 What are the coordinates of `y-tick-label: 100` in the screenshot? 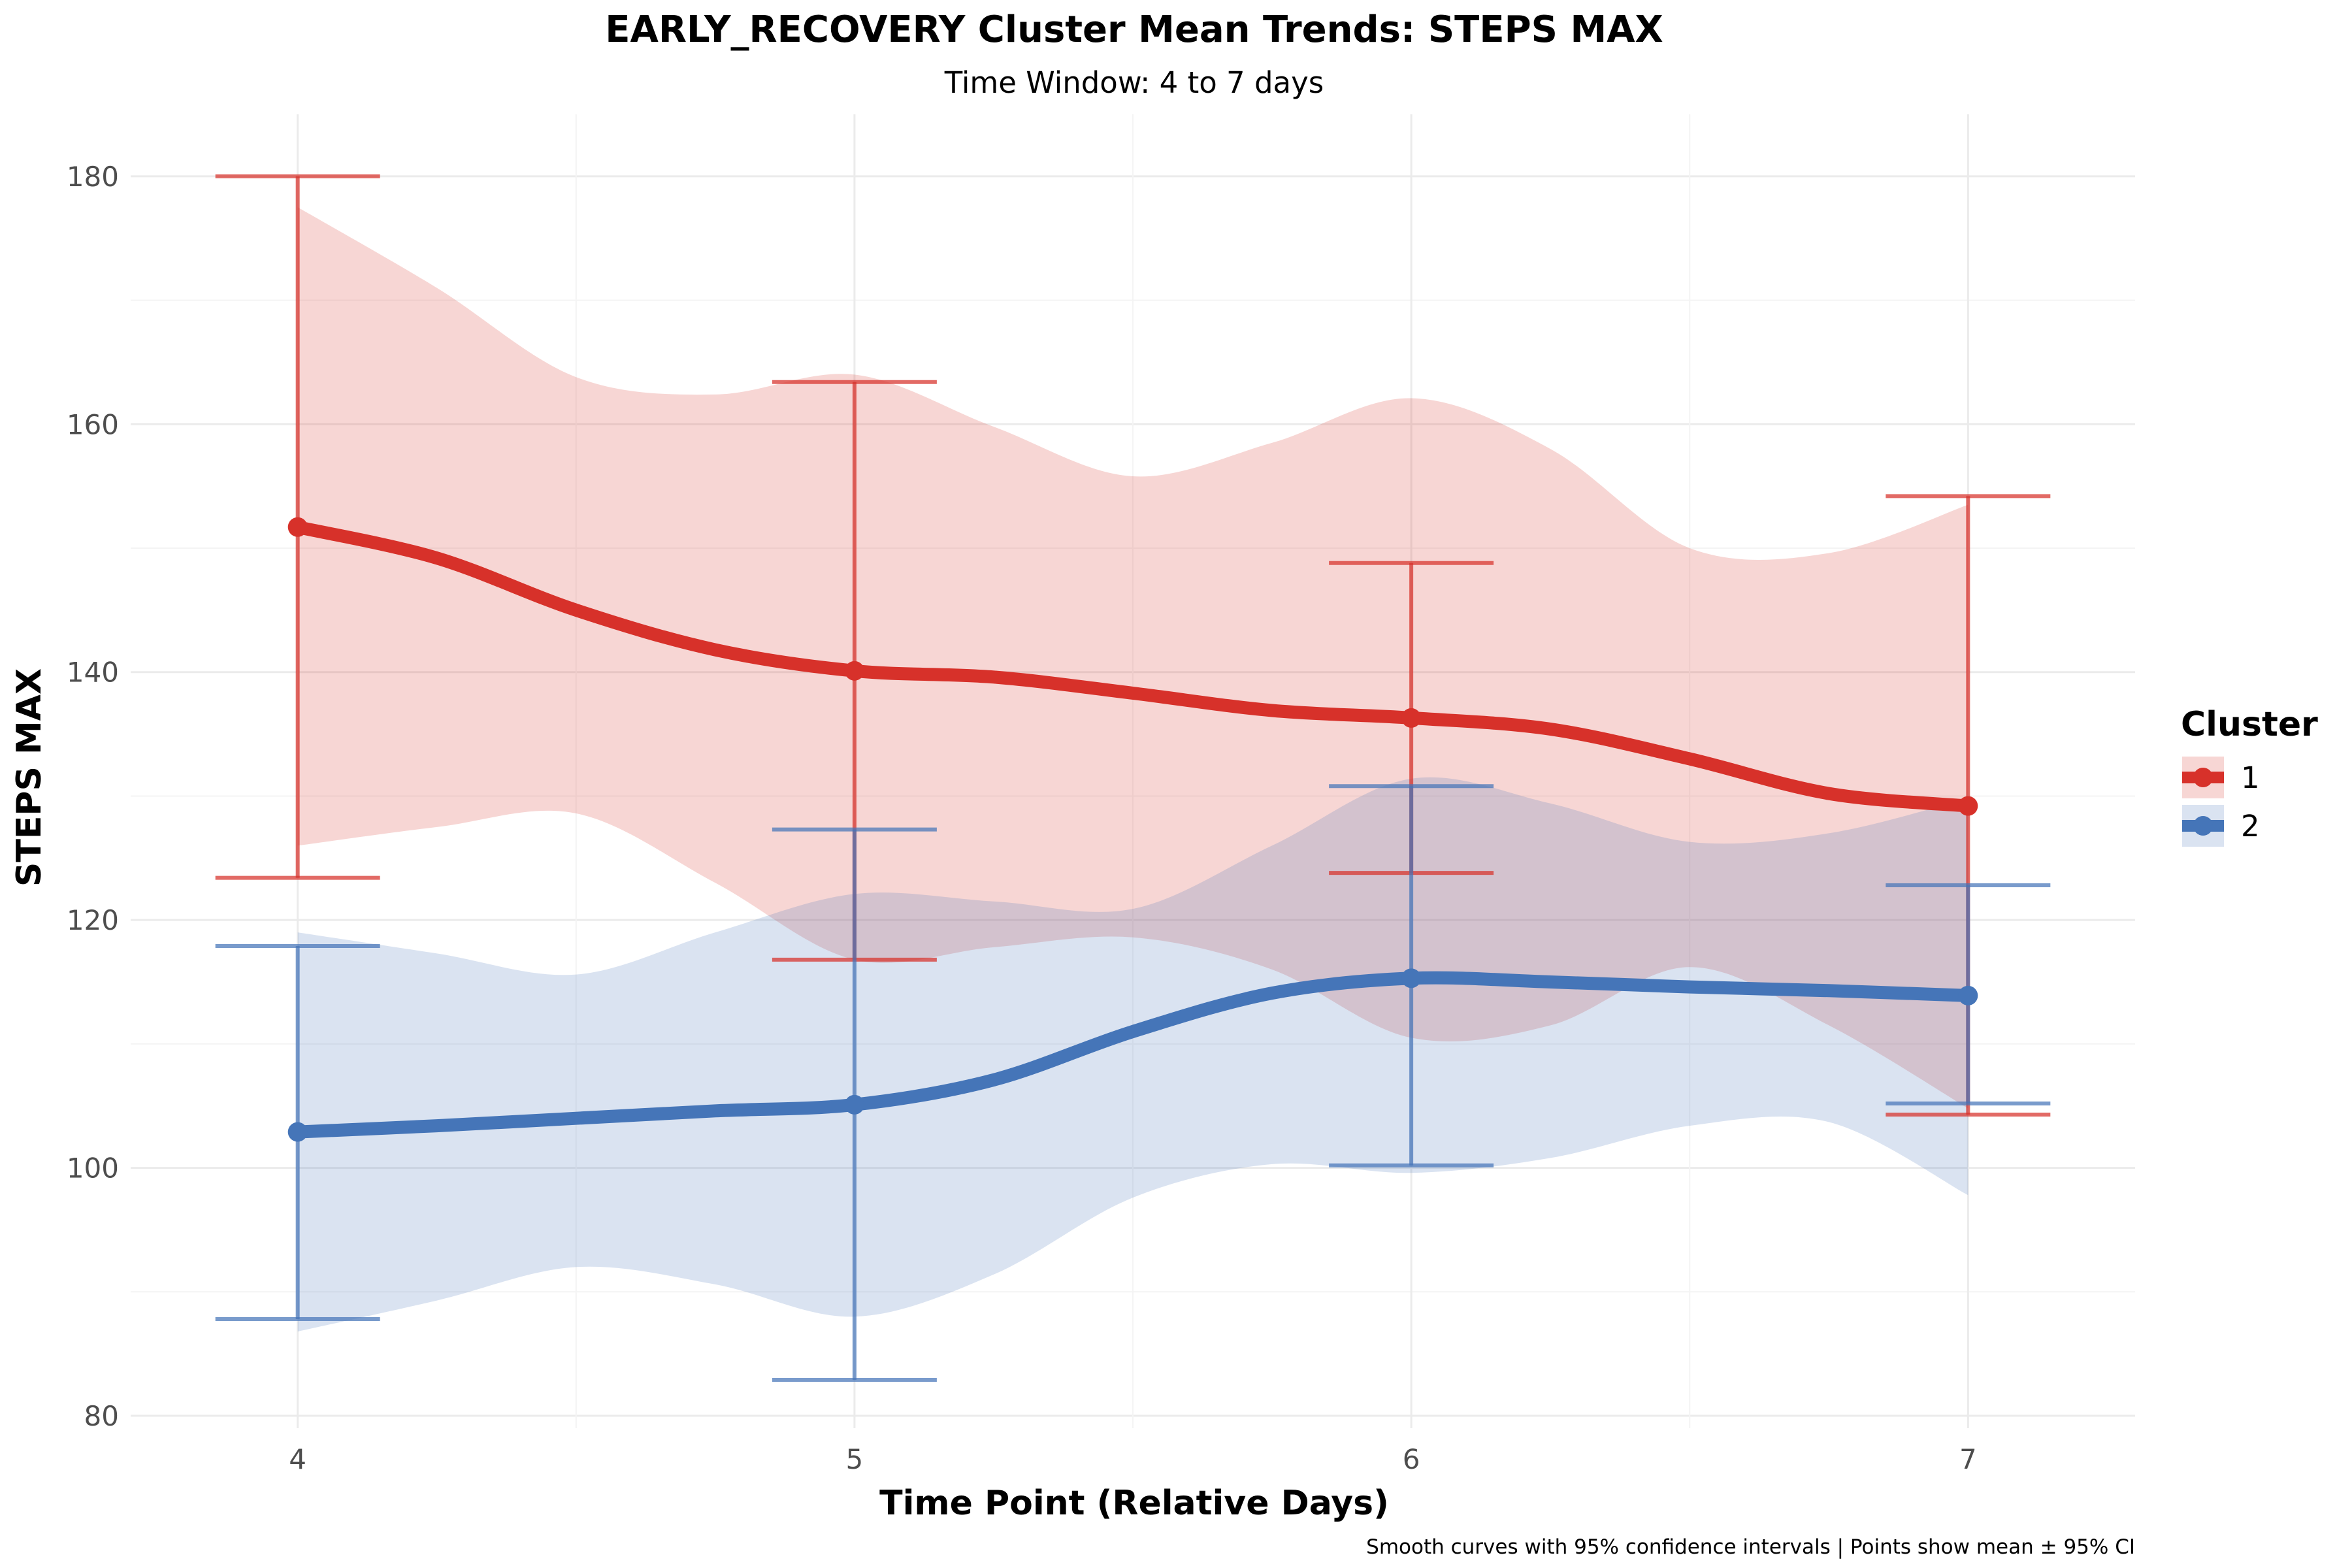 It's located at (93, 1168).